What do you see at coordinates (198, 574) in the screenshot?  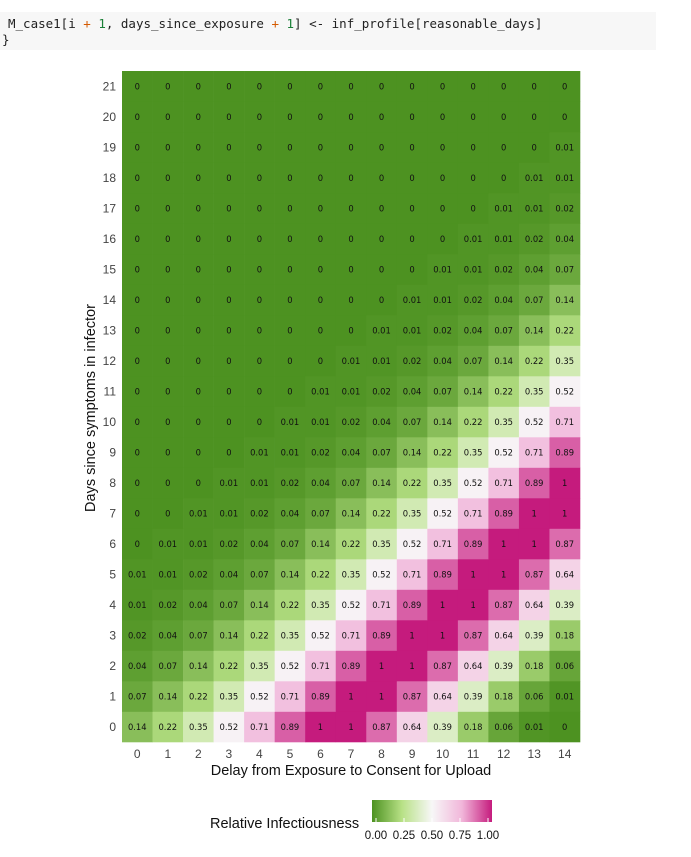 I see `cell-value-label: 0.02` at bounding box center [198, 574].